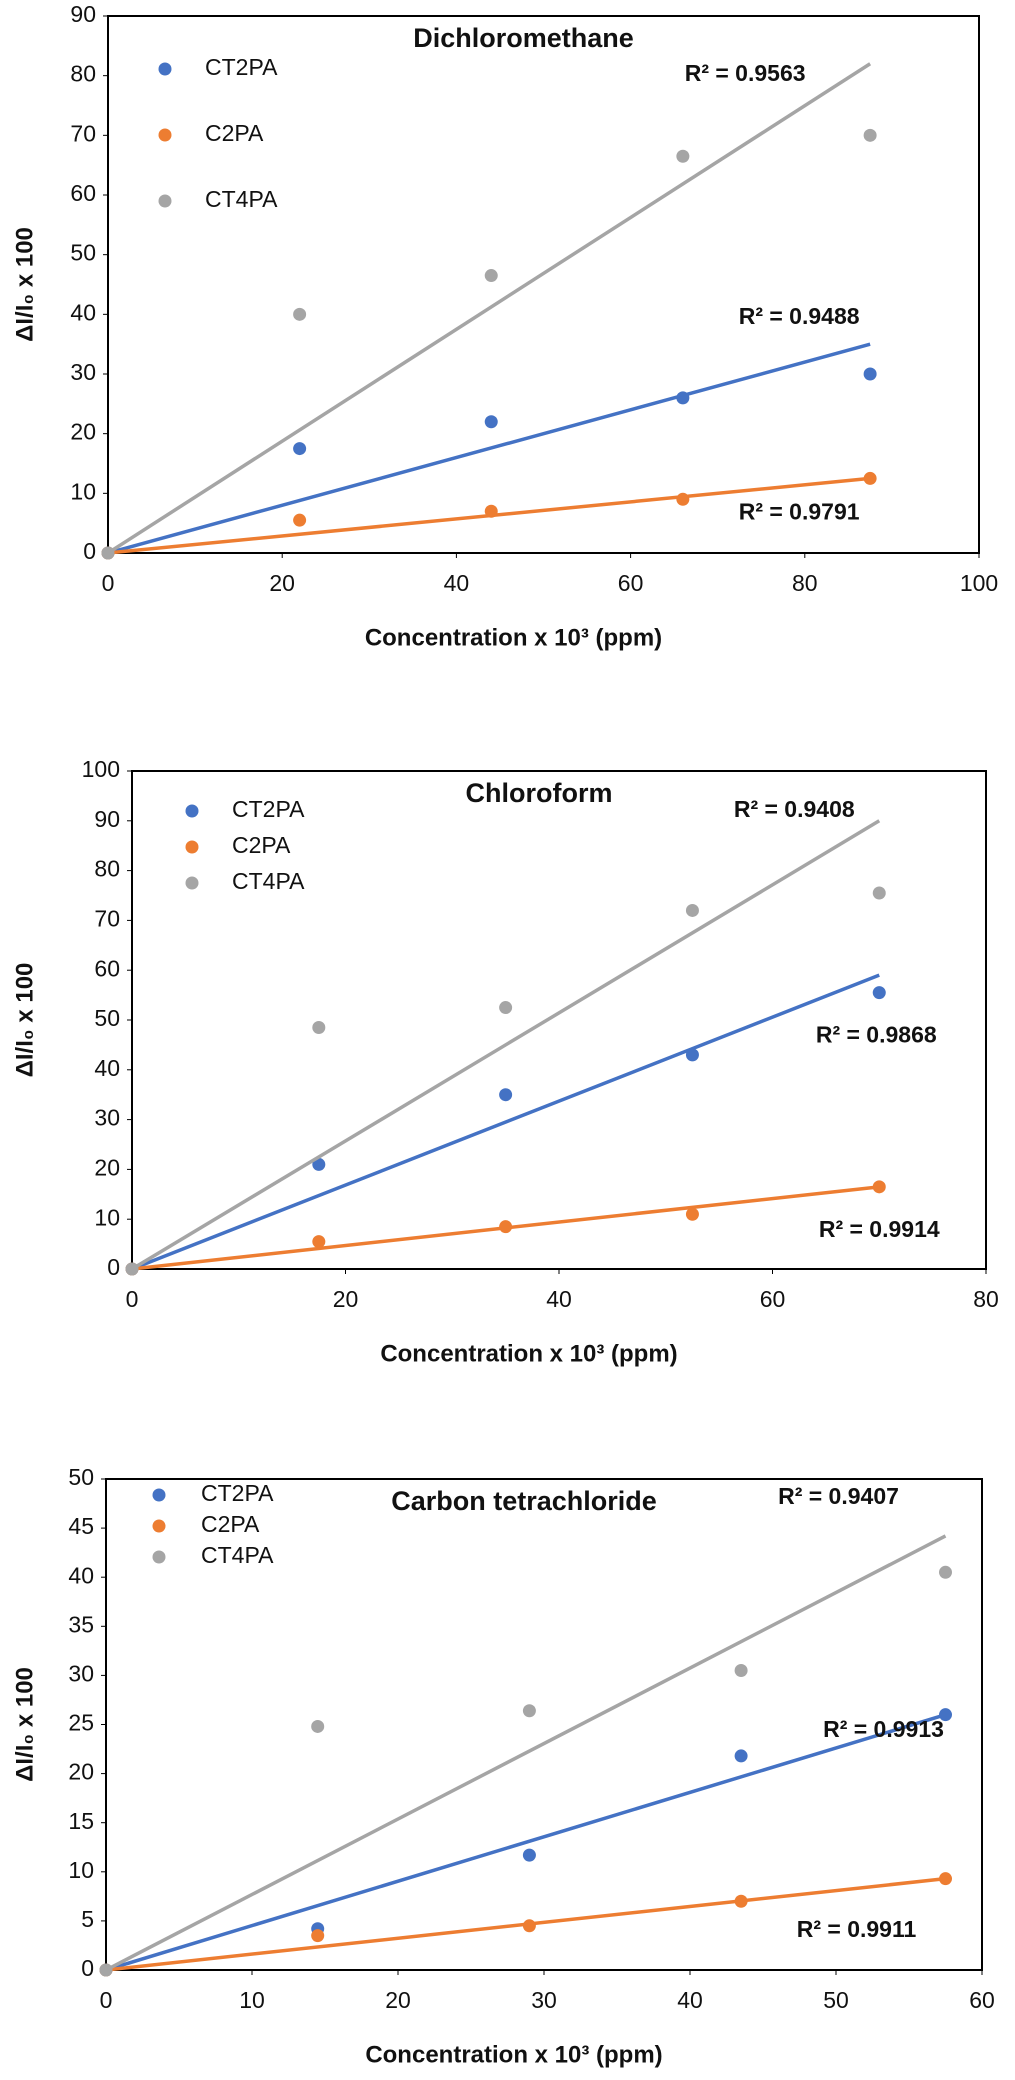 The image size is (1015, 2080). What do you see at coordinates (794, 809) in the screenshot?
I see `r2-label: R² = 0.9408` at bounding box center [794, 809].